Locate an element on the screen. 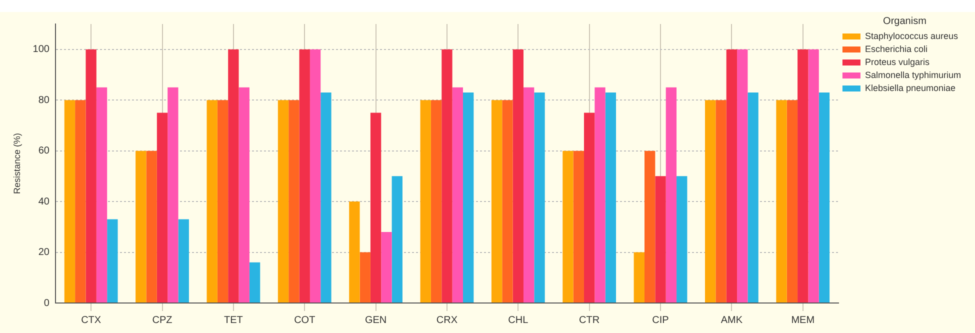  legend-label: Proteus vulgaris is located at coordinates (897, 61).